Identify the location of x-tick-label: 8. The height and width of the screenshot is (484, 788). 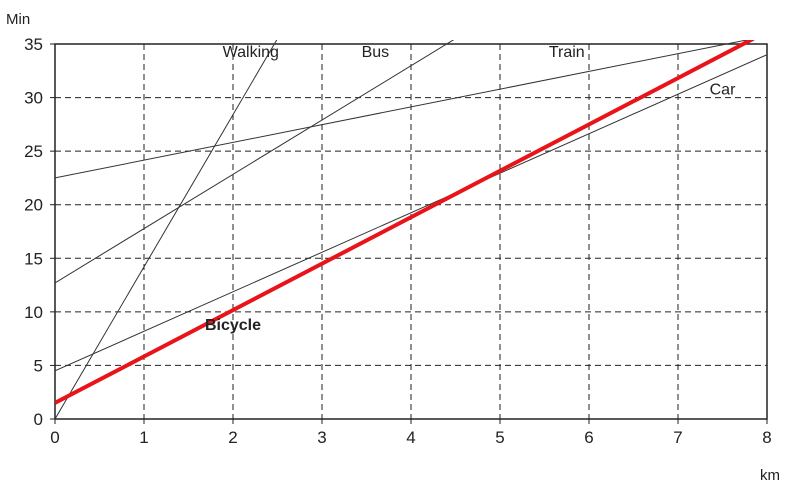
(766, 437).